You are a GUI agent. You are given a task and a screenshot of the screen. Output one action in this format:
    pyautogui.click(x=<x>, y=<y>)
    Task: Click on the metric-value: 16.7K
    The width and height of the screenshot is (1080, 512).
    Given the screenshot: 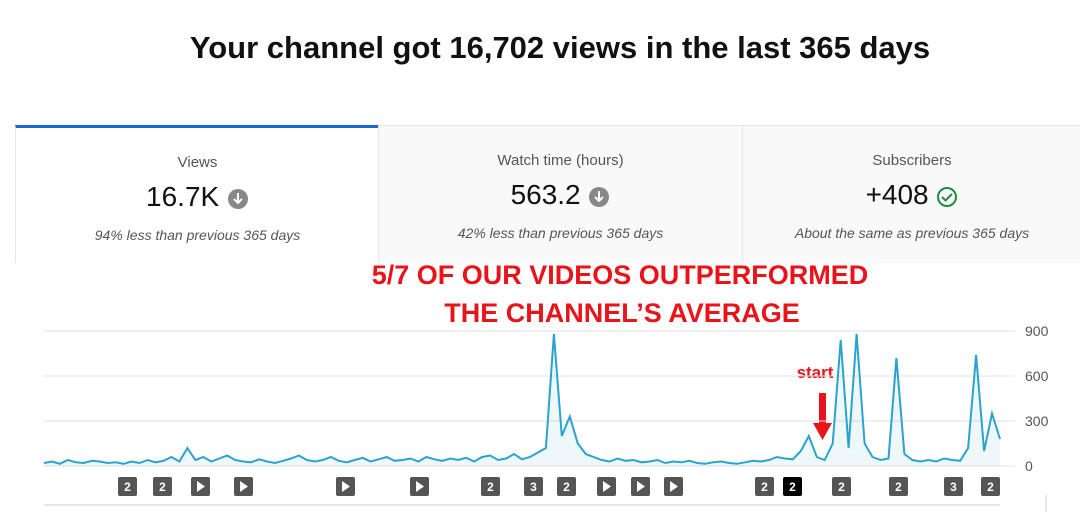 What is the action you would take?
    pyautogui.click(x=197, y=197)
    